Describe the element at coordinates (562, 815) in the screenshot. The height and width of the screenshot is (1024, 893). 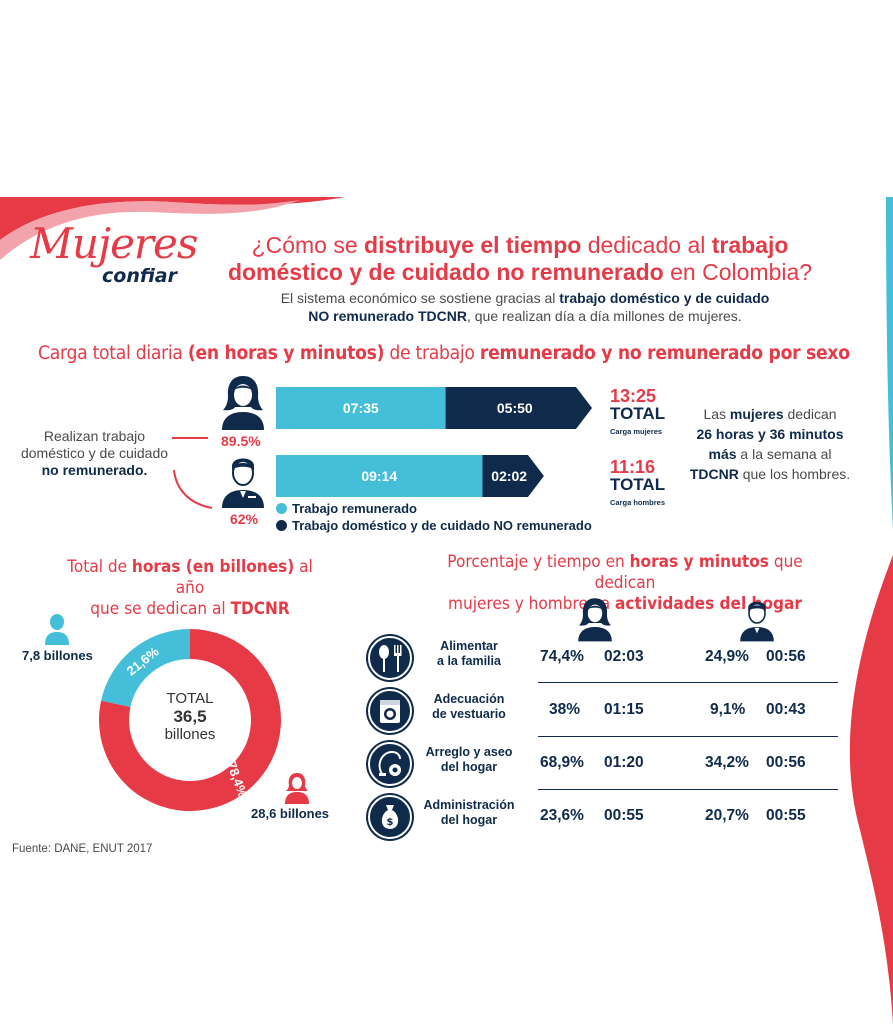
I see `women-pct: 23,6%` at that location.